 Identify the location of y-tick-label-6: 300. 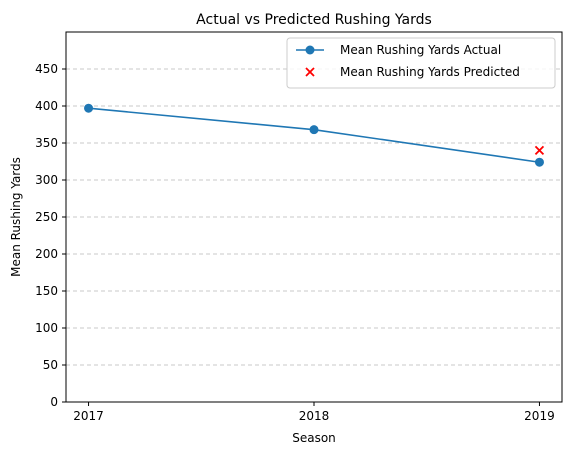
(46, 180).